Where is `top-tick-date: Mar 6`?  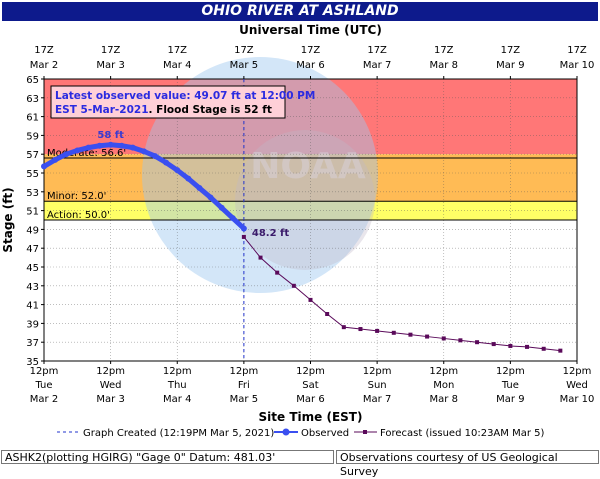 top-tick-date: Mar 6 is located at coordinates (310, 65).